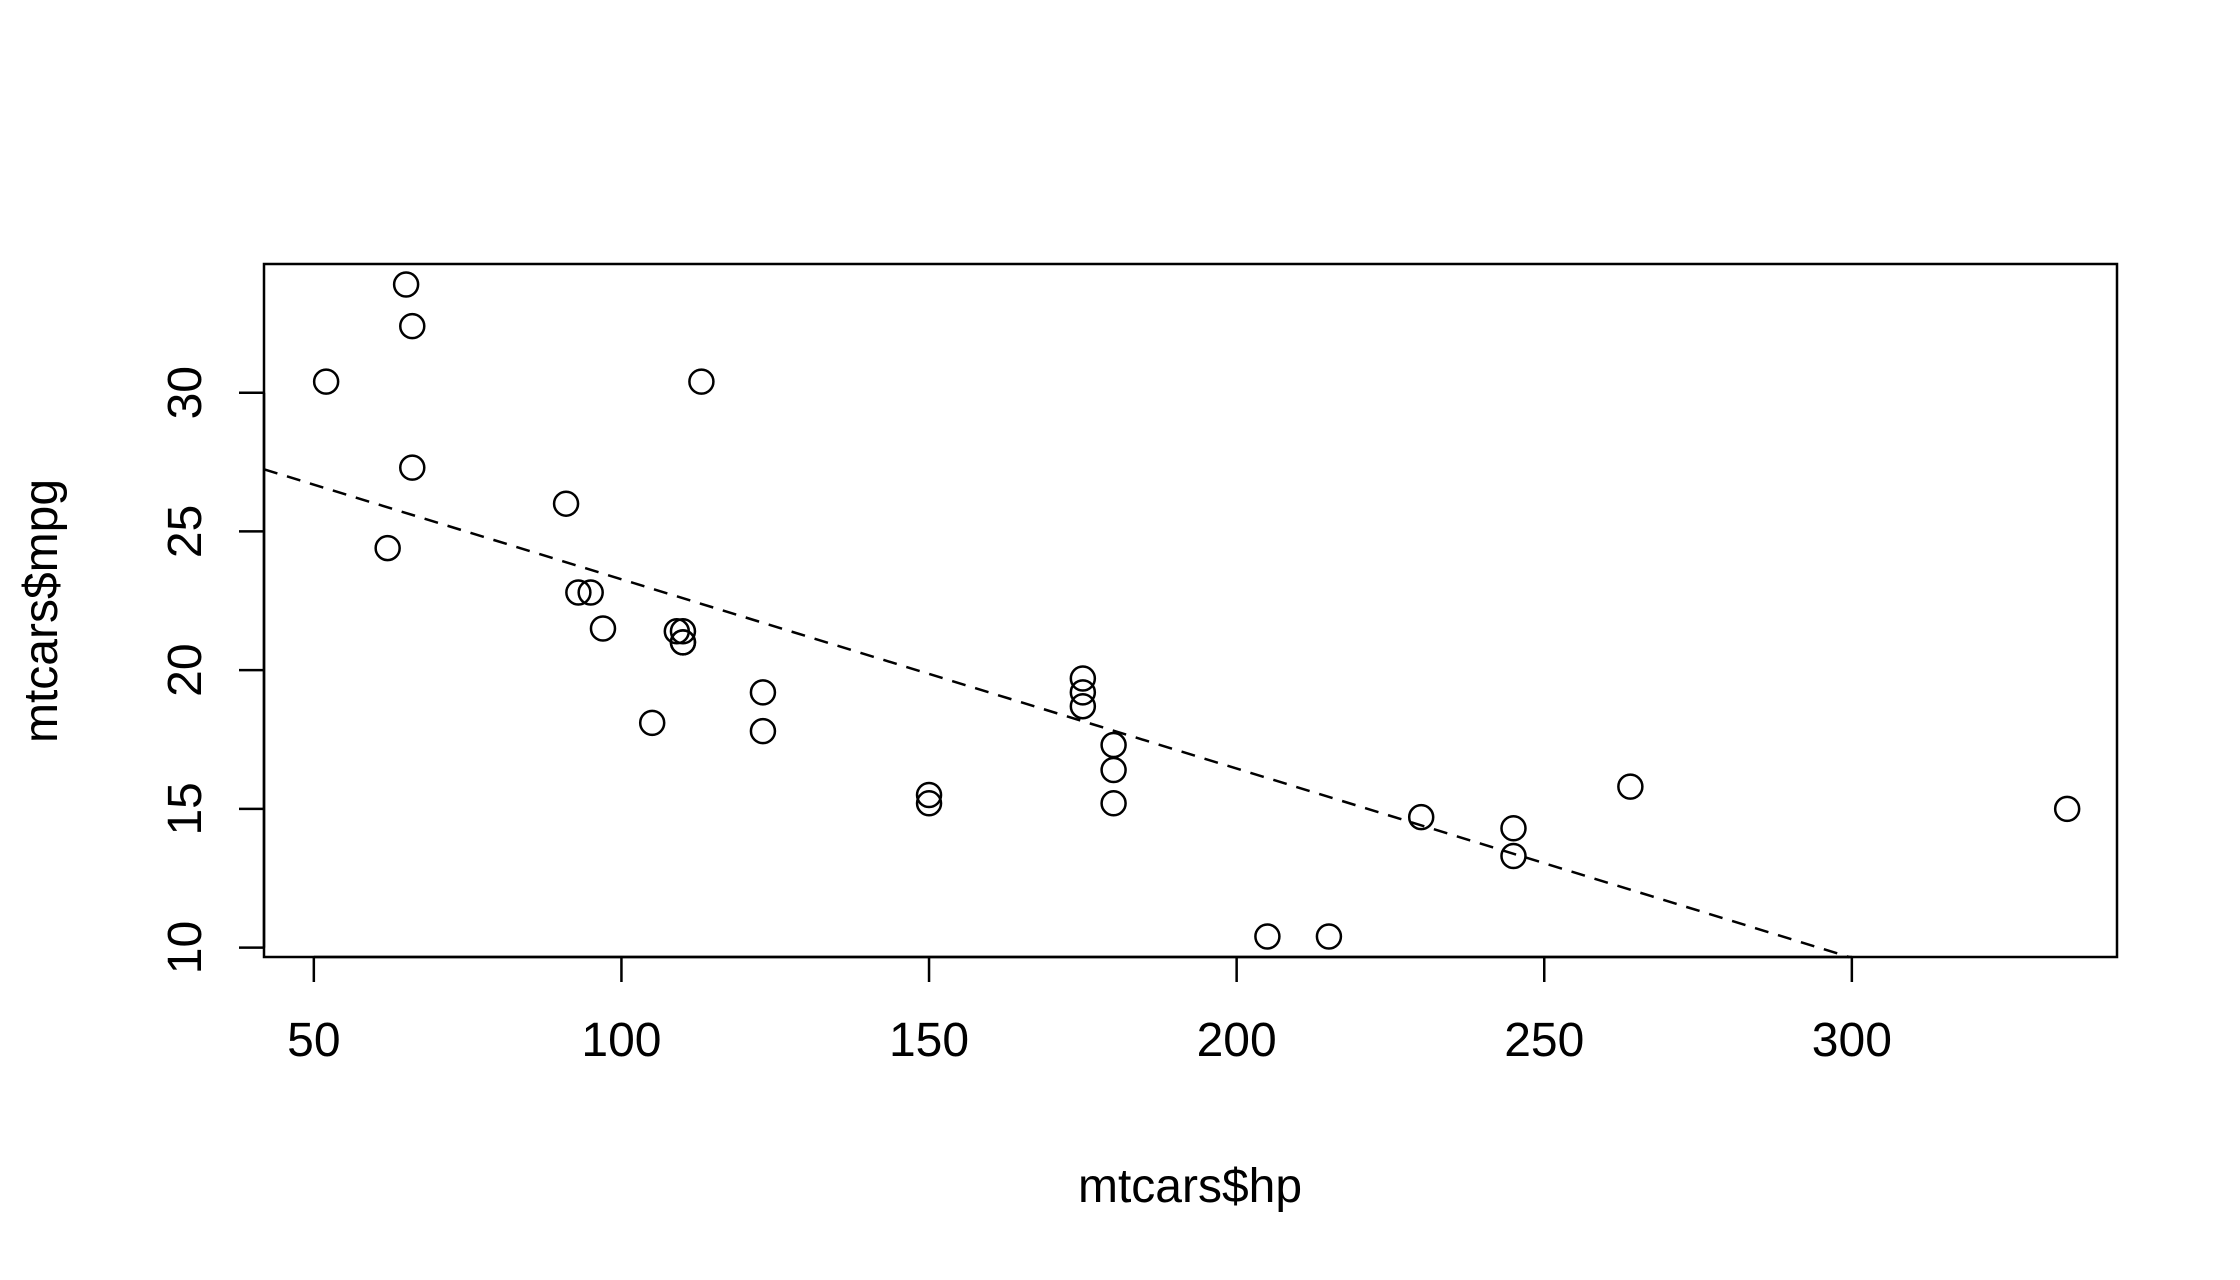 This screenshot has height=1280, width=2240. Describe the element at coordinates (1190, 1186) in the screenshot. I see `x-axis-label: mtcars$hp` at that location.